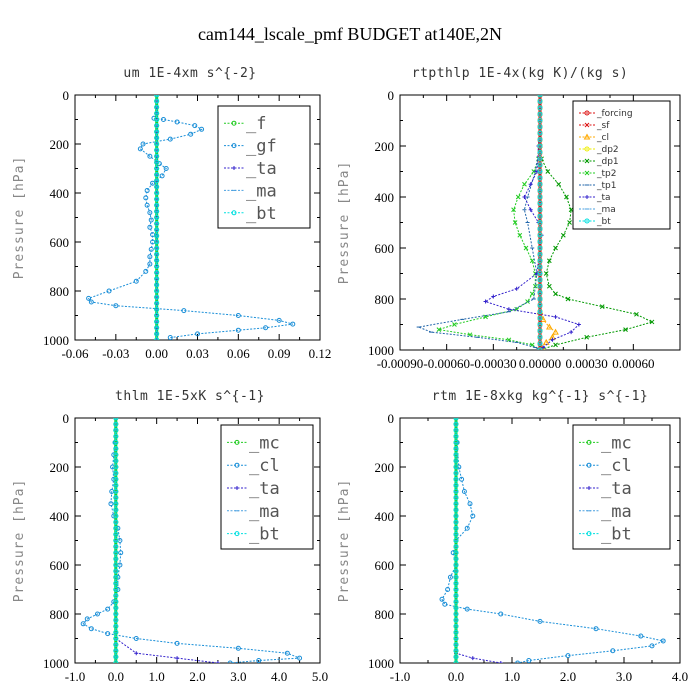  Describe the element at coordinates (320, 353) in the screenshot. I see `x-tick-label: 0.12` at that location.